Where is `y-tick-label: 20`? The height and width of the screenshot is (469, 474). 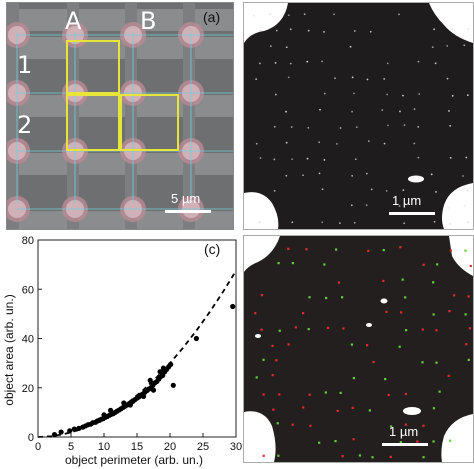 y-tick-label: 20 is located at coordinates (28, 389).